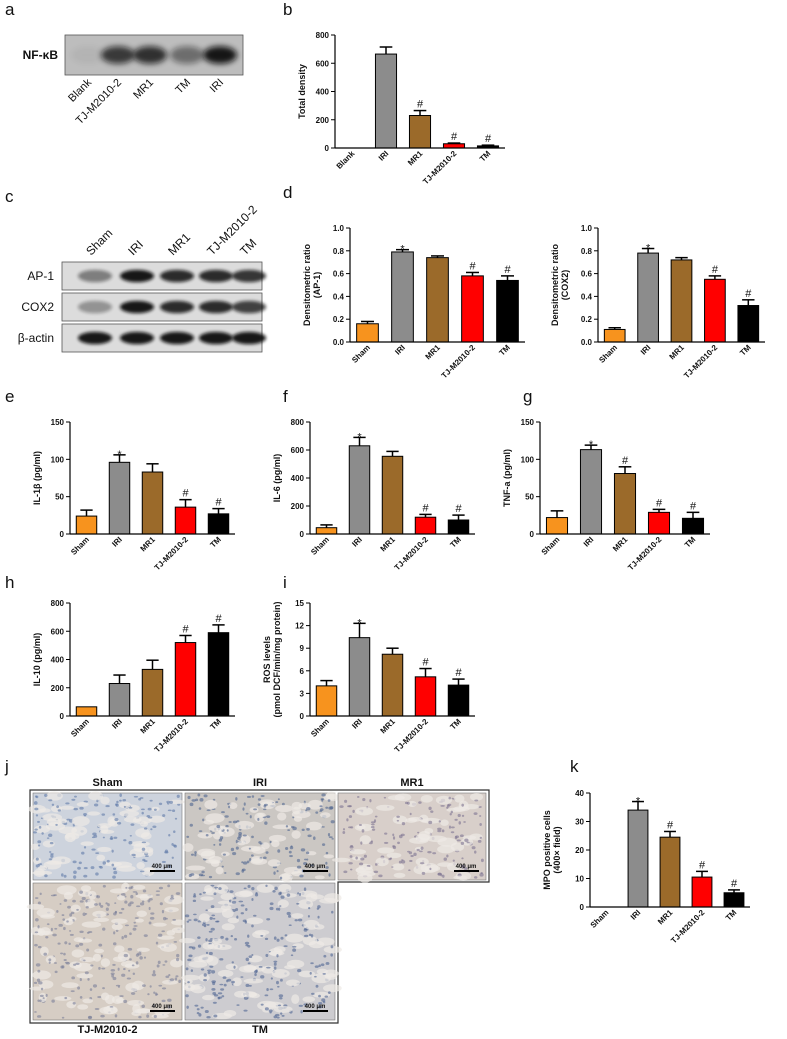  I want to click on bar, so click(218, 524).